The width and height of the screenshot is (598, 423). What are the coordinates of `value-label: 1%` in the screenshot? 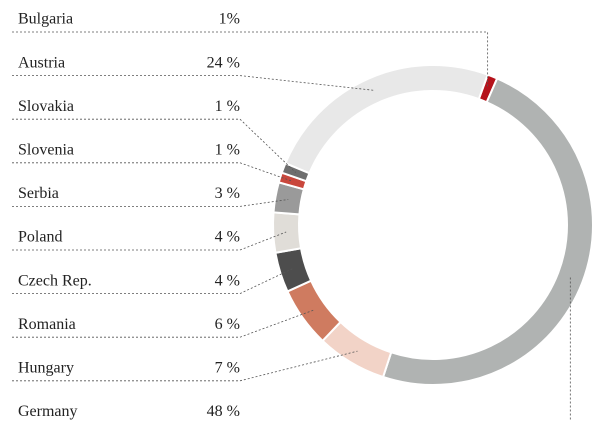 It's located at (229, 19).